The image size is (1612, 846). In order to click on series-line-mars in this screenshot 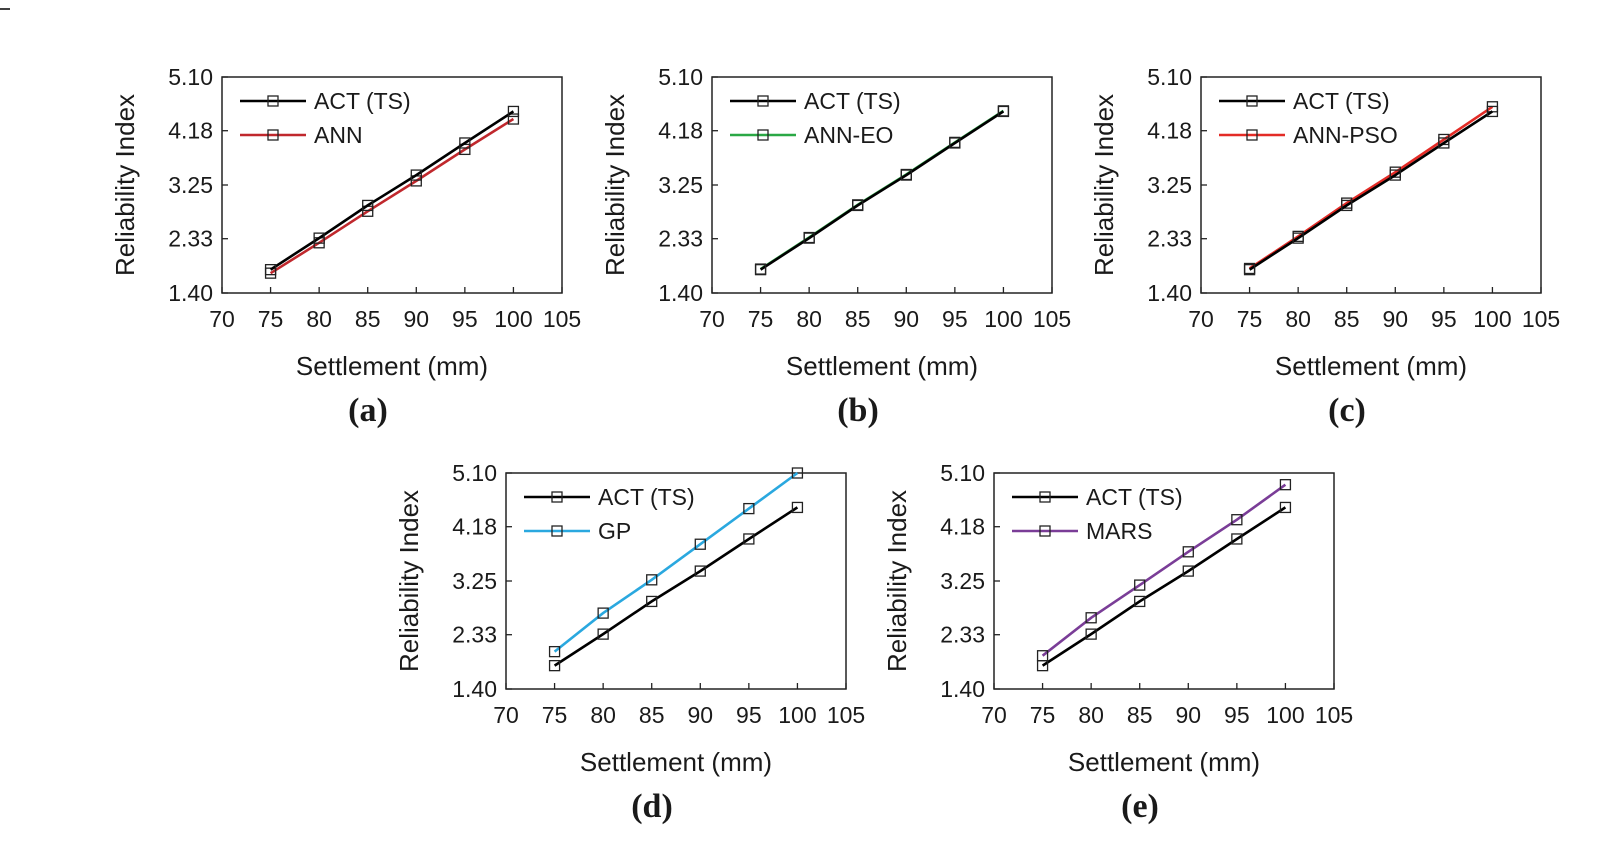, I will do `click(1164, 570)`.